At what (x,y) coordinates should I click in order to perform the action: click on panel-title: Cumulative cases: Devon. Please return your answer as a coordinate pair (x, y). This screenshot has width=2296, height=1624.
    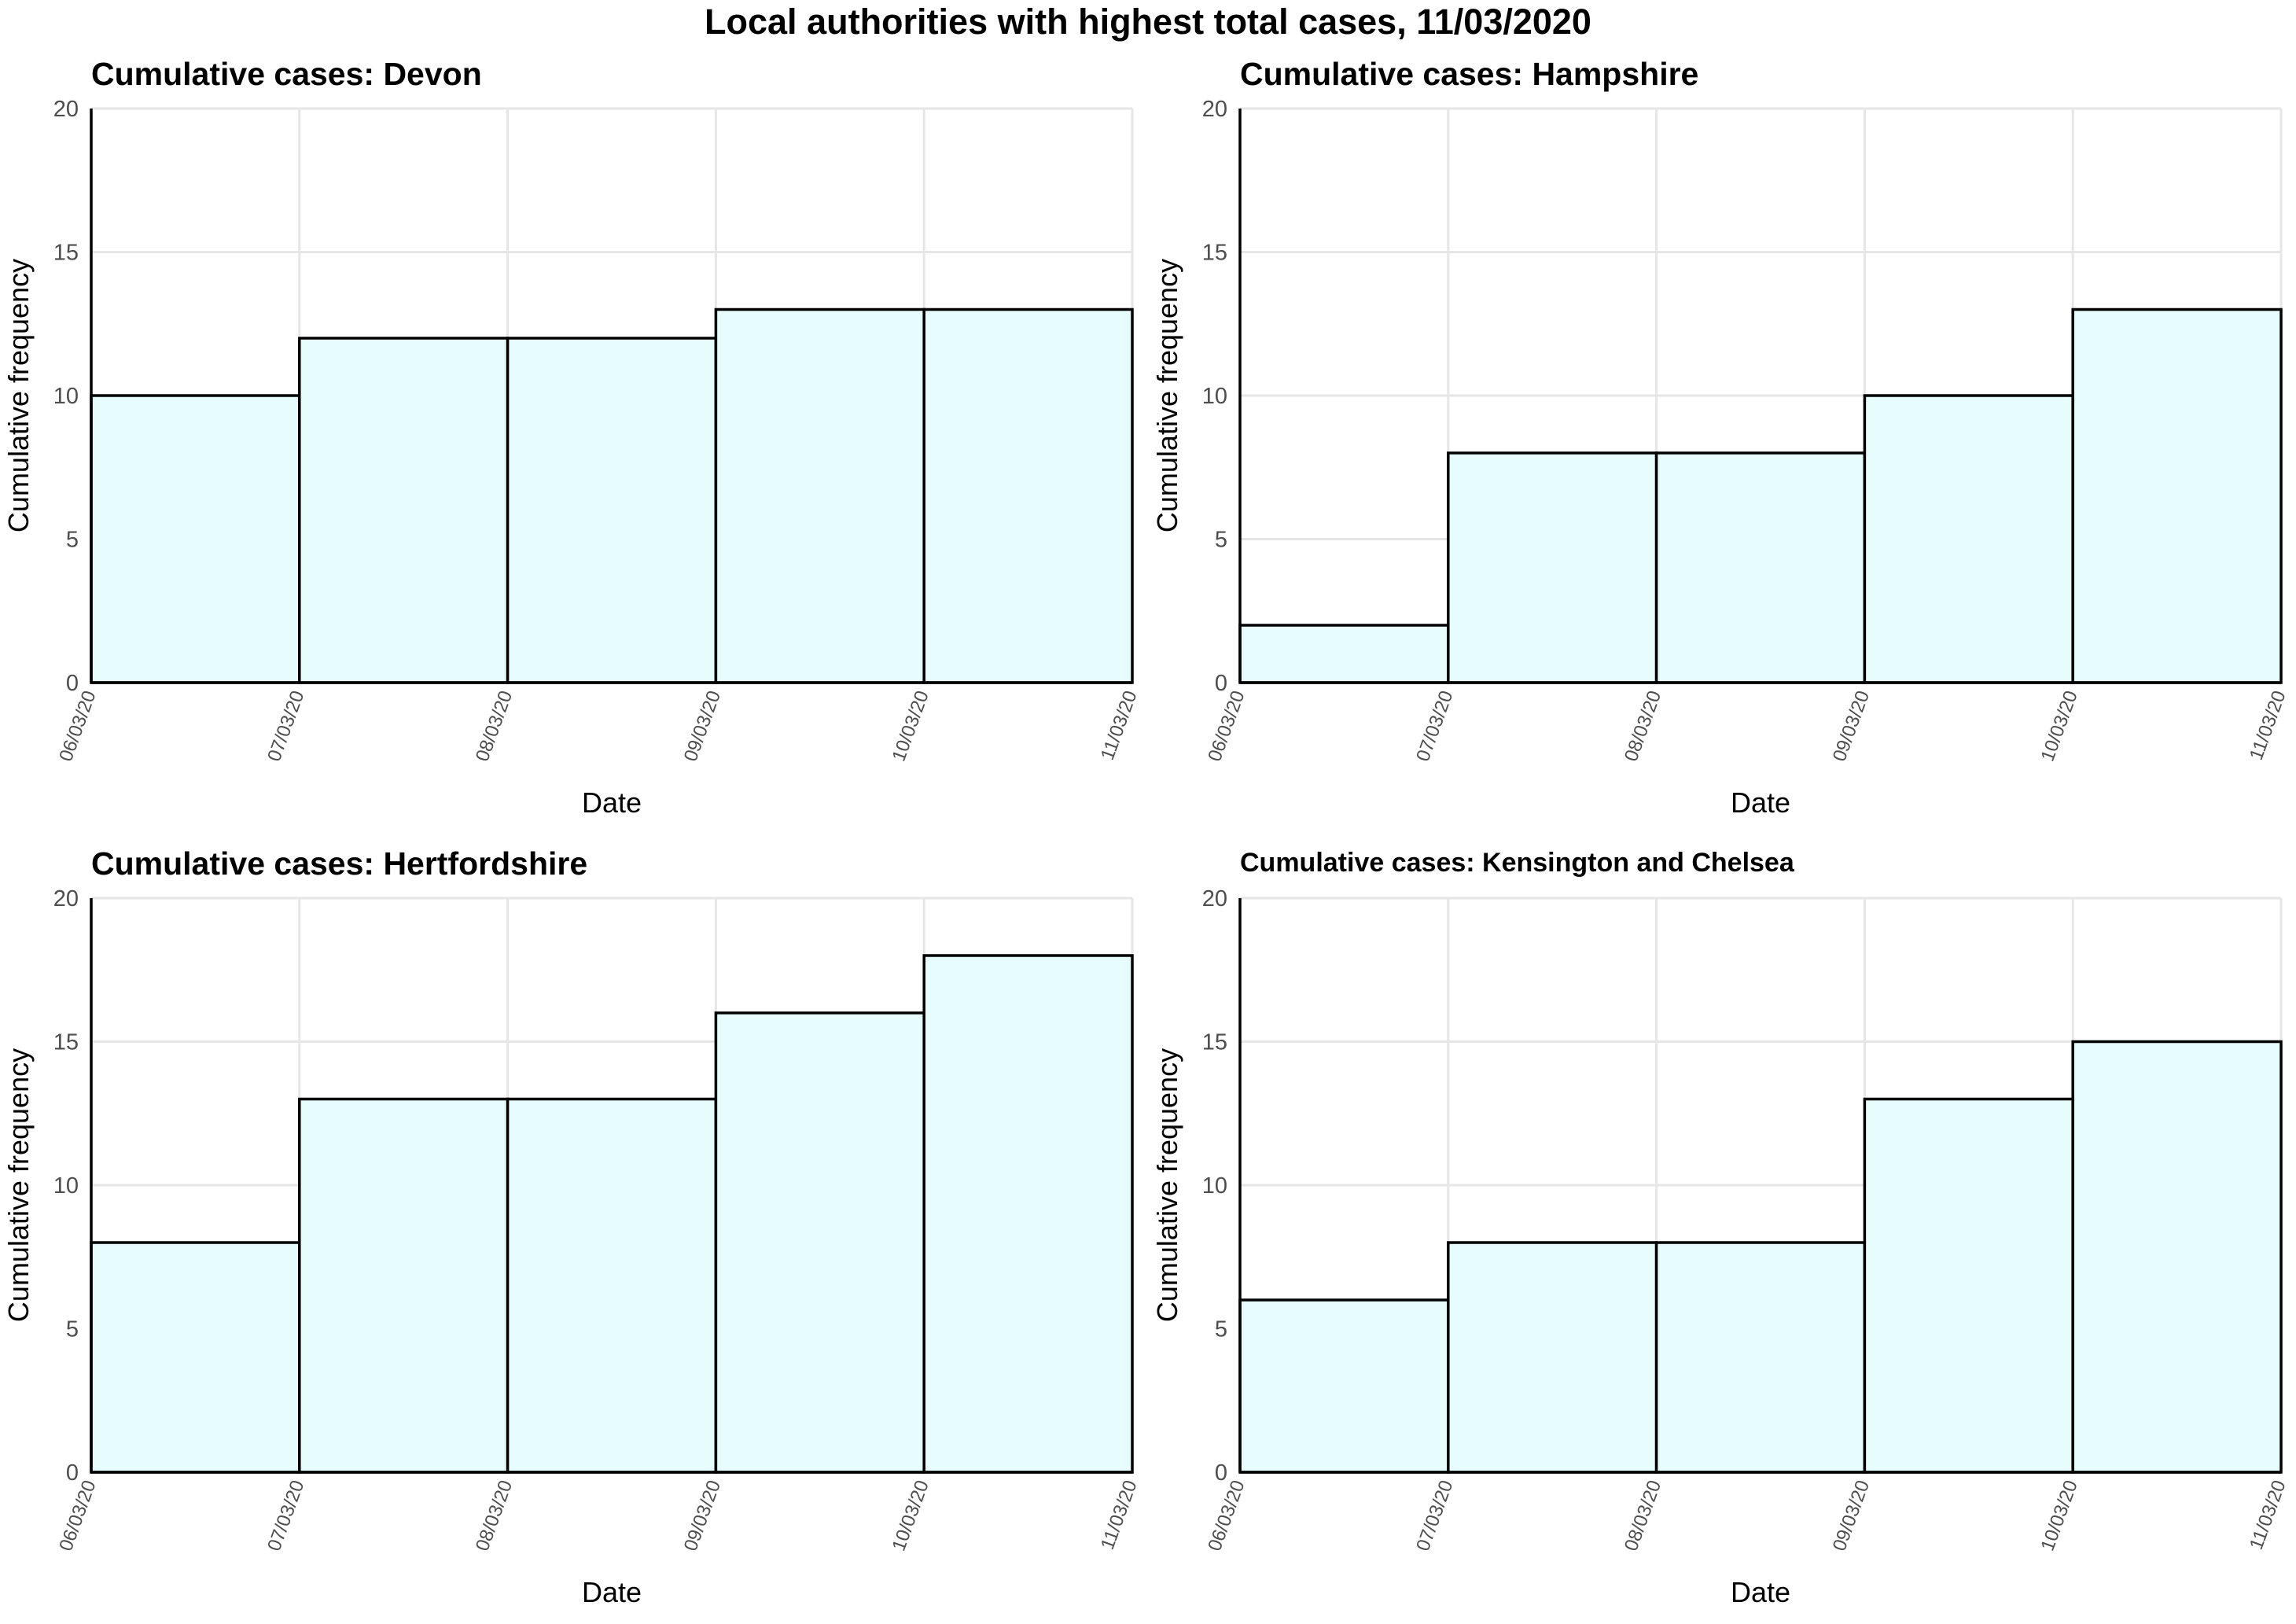
    Looking at the image, I should click on (286, 74).